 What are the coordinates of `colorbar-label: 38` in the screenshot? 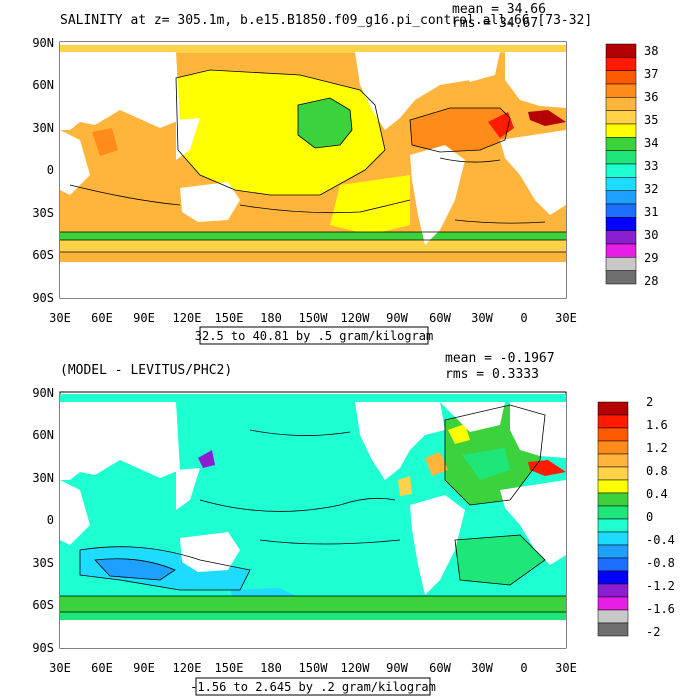 It's located at (651, 51).